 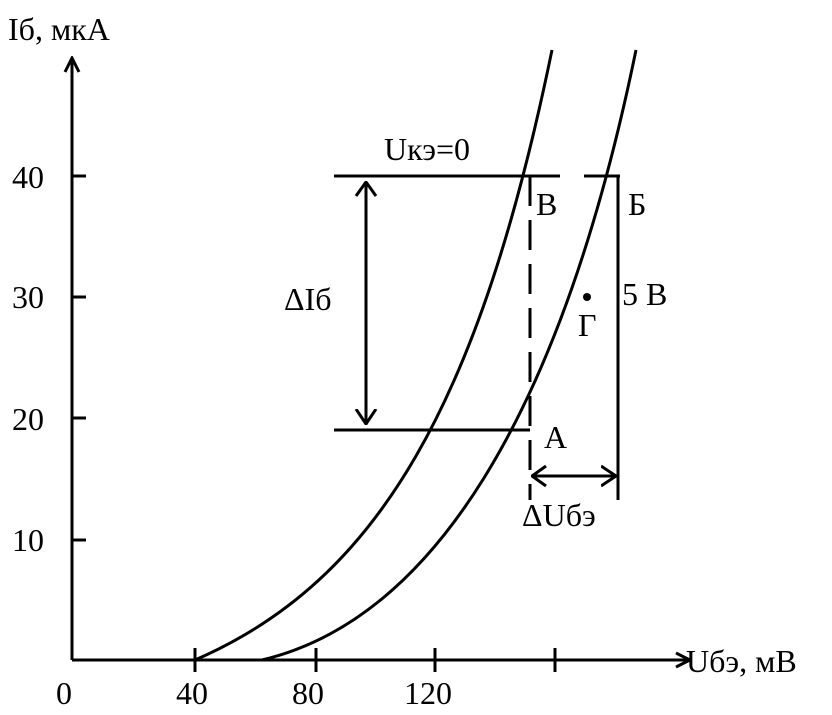 I want to click on x-tick-label-0: 0, so click(x=64, y=693).